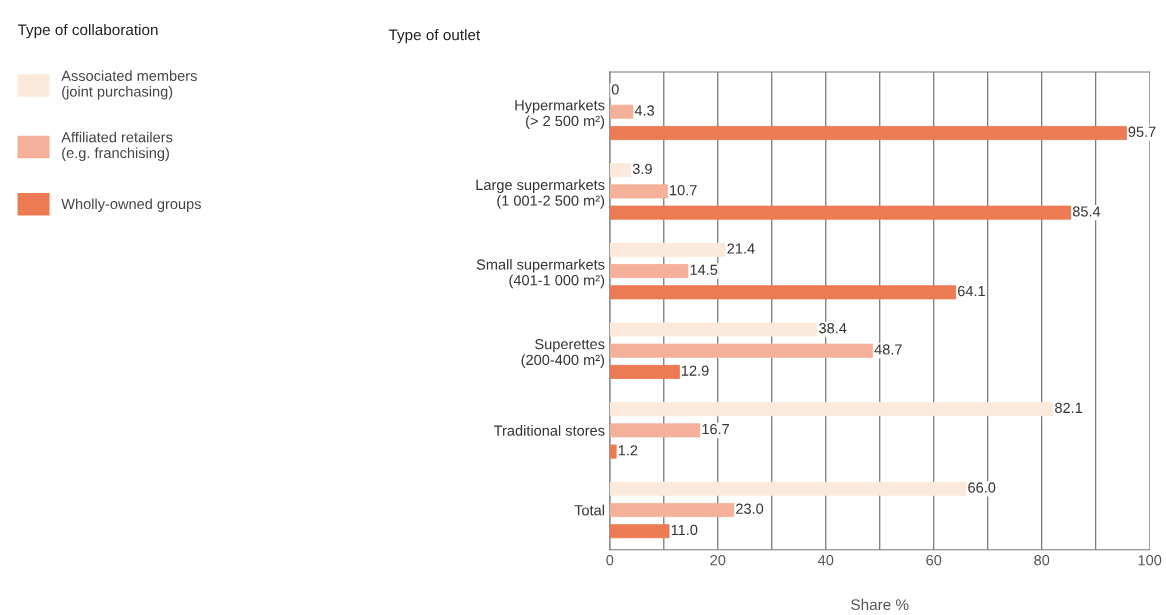 The width and height of the screenshot is (1166, 615). What do you see at coordinates (971, 291) in the screenshot?
I see `data-label: 64.1` at bounding box center [971, 291].